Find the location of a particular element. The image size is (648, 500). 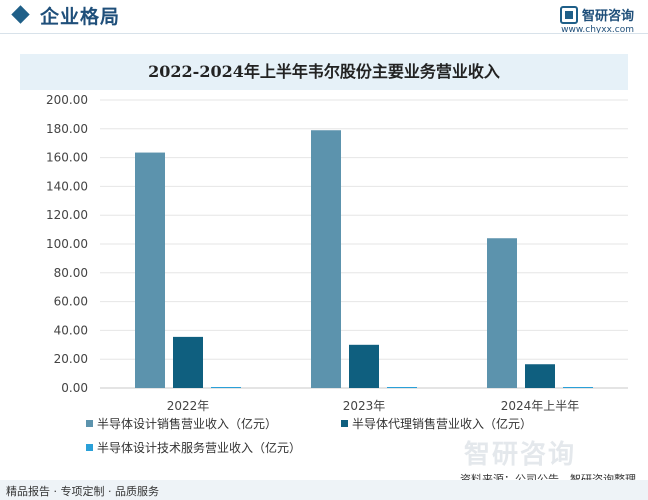

legend-item-tech-service: 半导体设计技术服务营业收入（亿元） is located at coordinates (193, 447).